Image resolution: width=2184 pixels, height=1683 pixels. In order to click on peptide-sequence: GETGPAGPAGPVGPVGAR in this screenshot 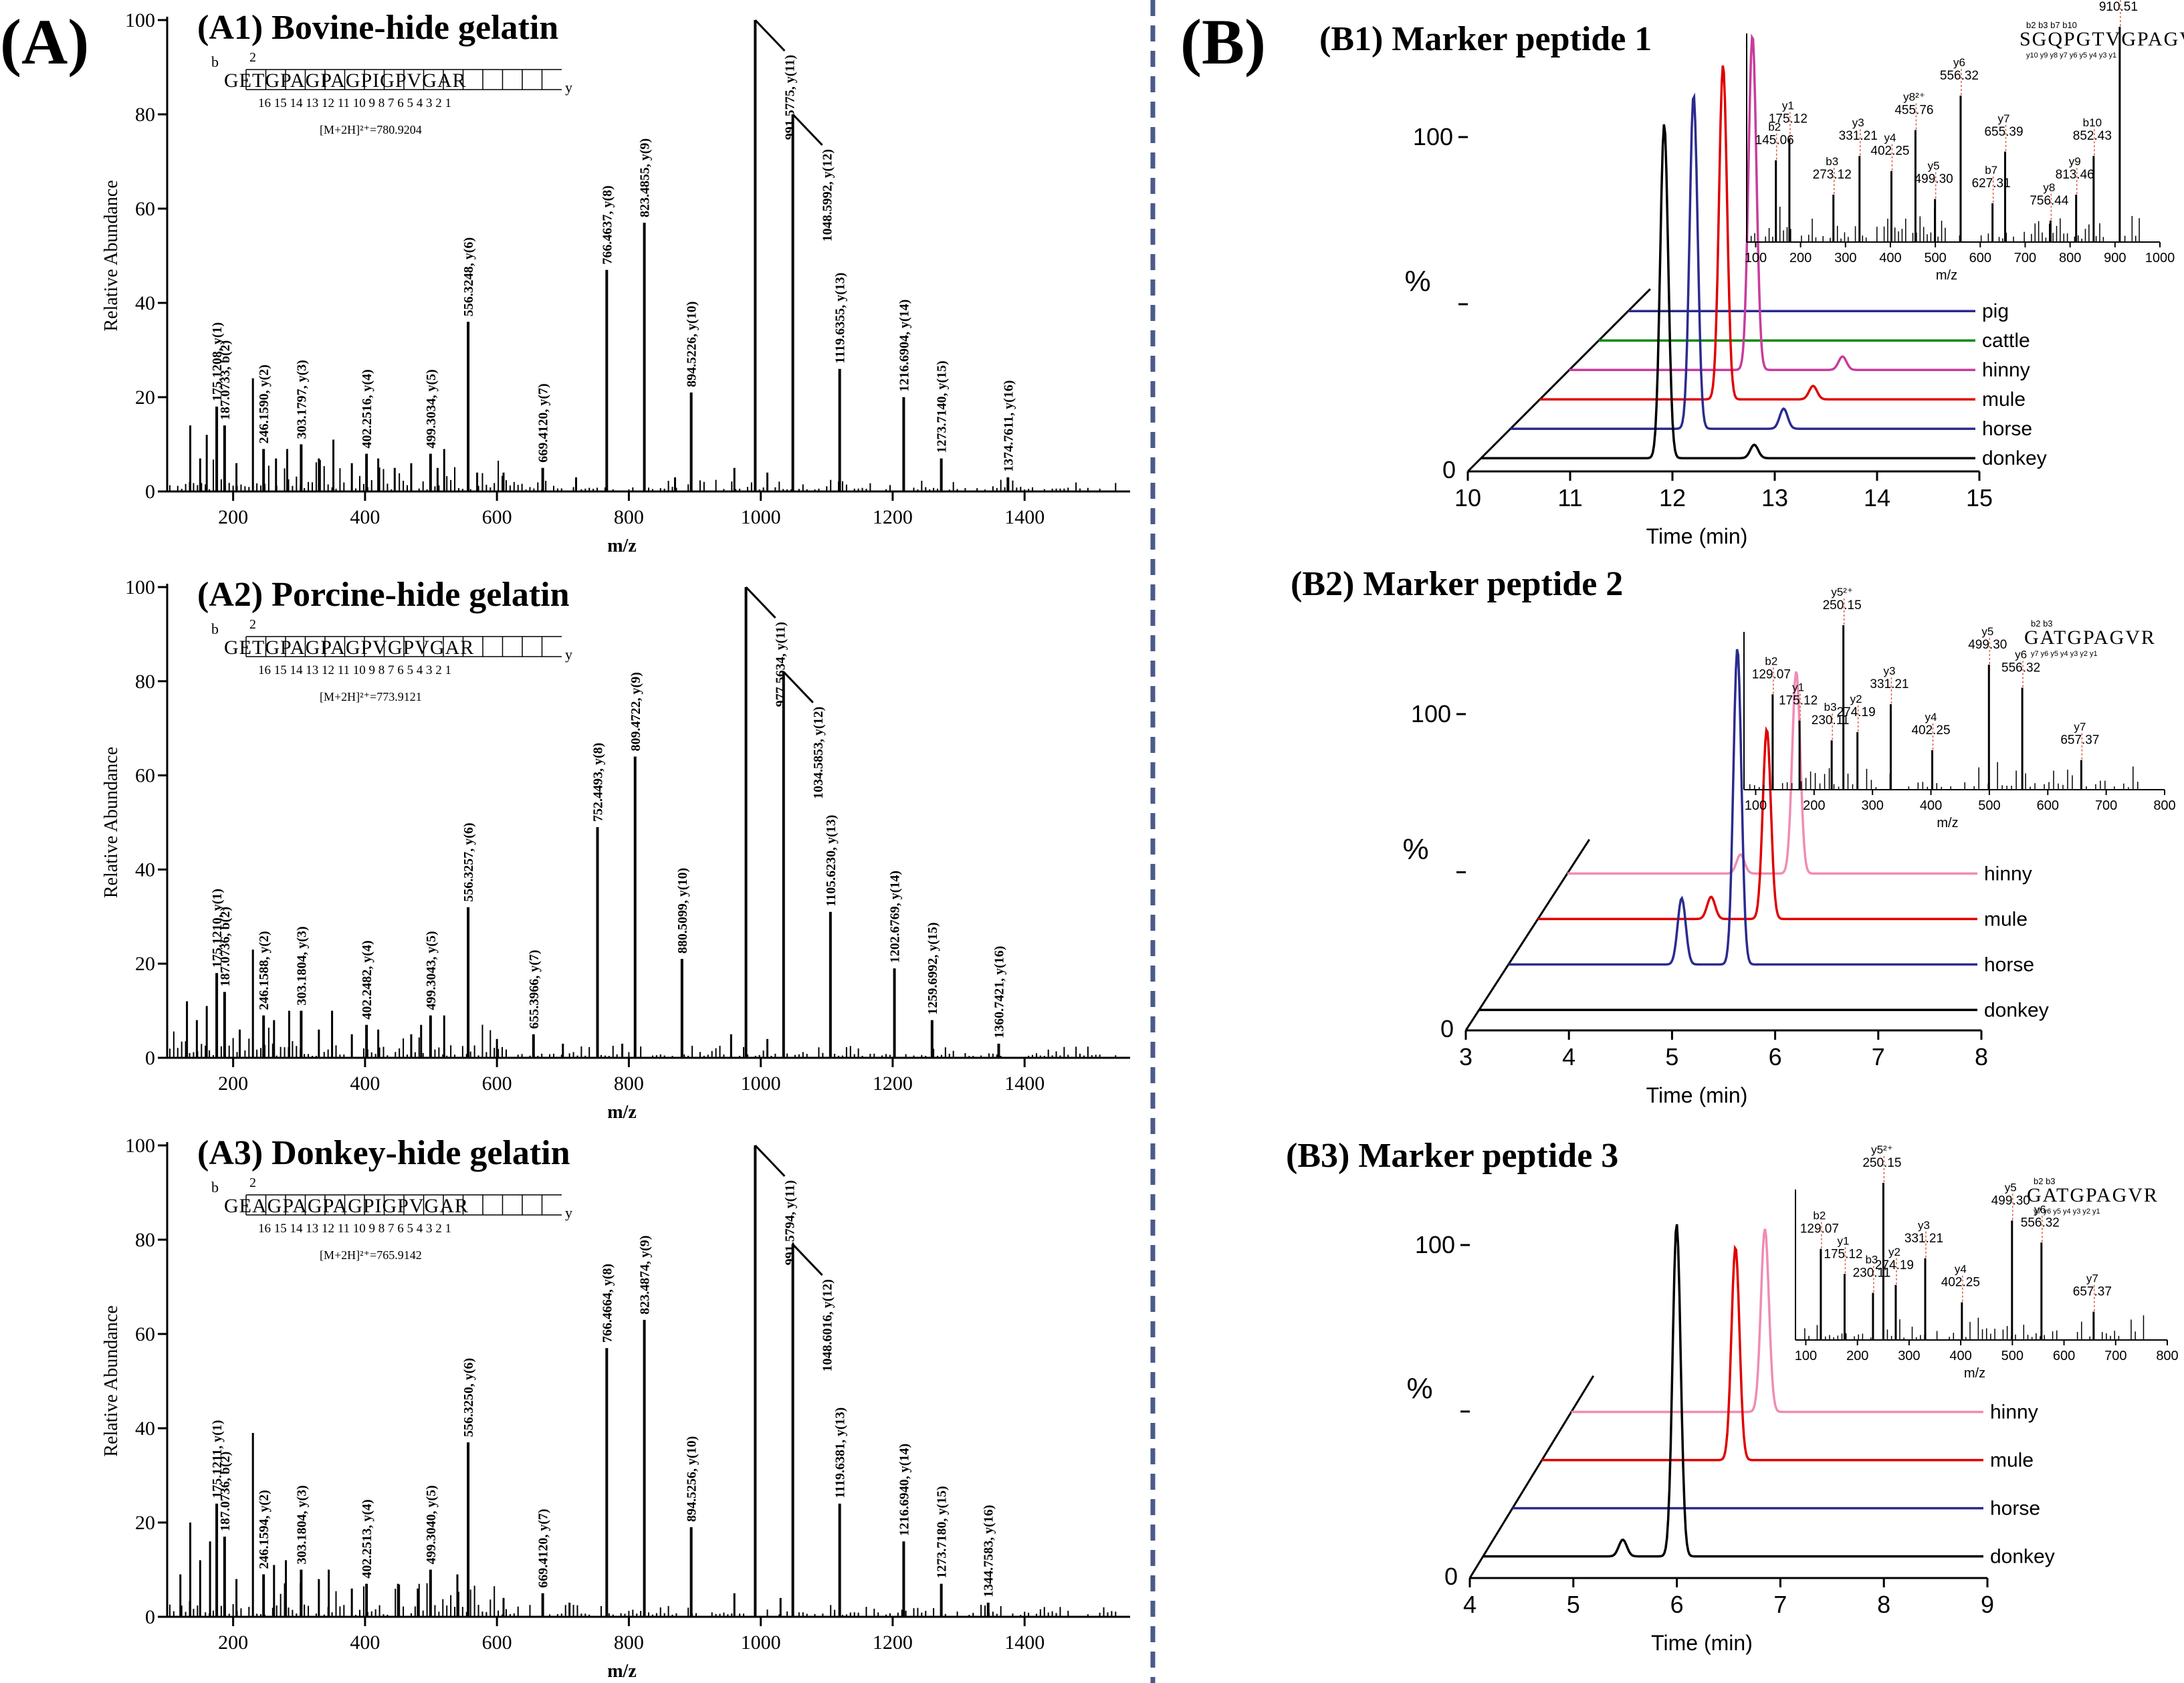, I will do `click(349, 648)`.